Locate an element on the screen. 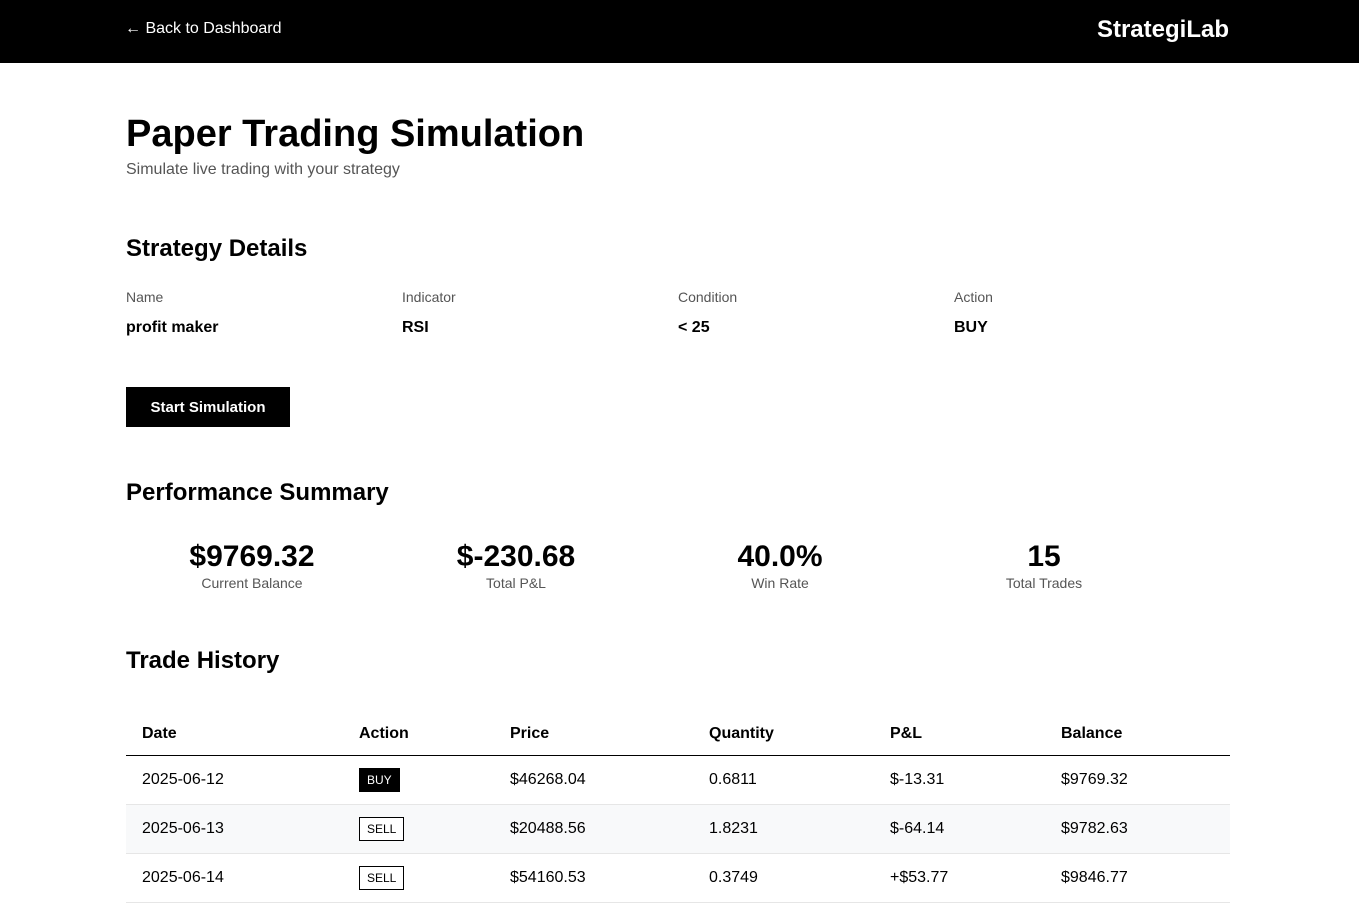 This screenshot has height=905, width=1359. action-badge-buy: BUY is located at coordinates (379, 780).